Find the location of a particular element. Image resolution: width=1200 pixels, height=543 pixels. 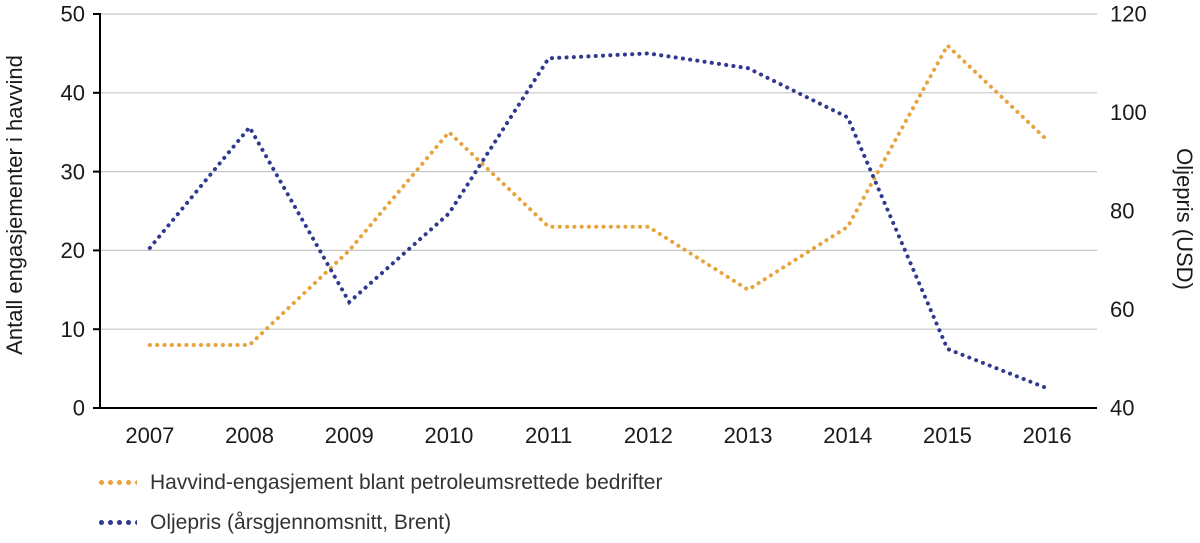

legend-swatch-offshore-wind-dotted-line is located at coordinates (117, 483).